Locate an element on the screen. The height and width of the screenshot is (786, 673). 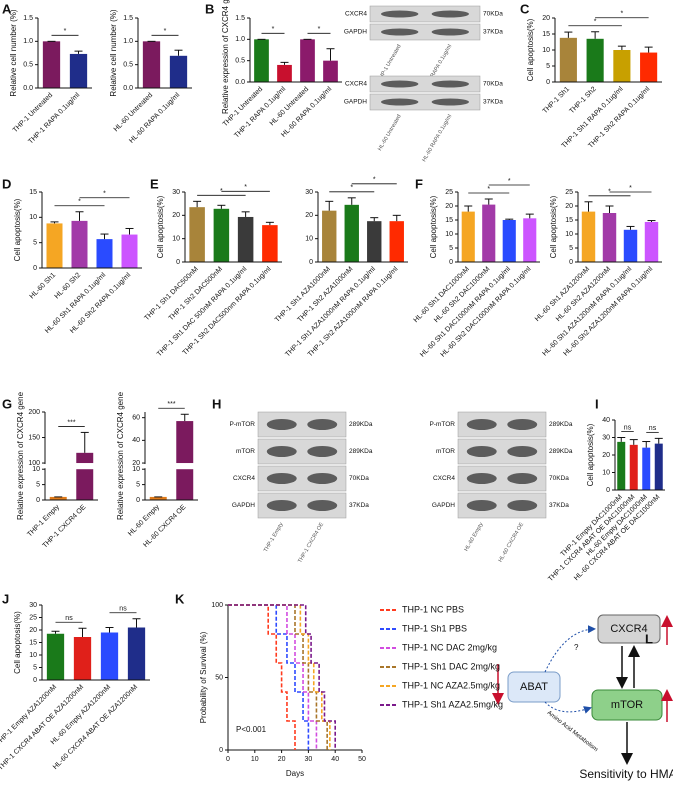
y-tick-label: 20 is located at coordinates (449, 206).